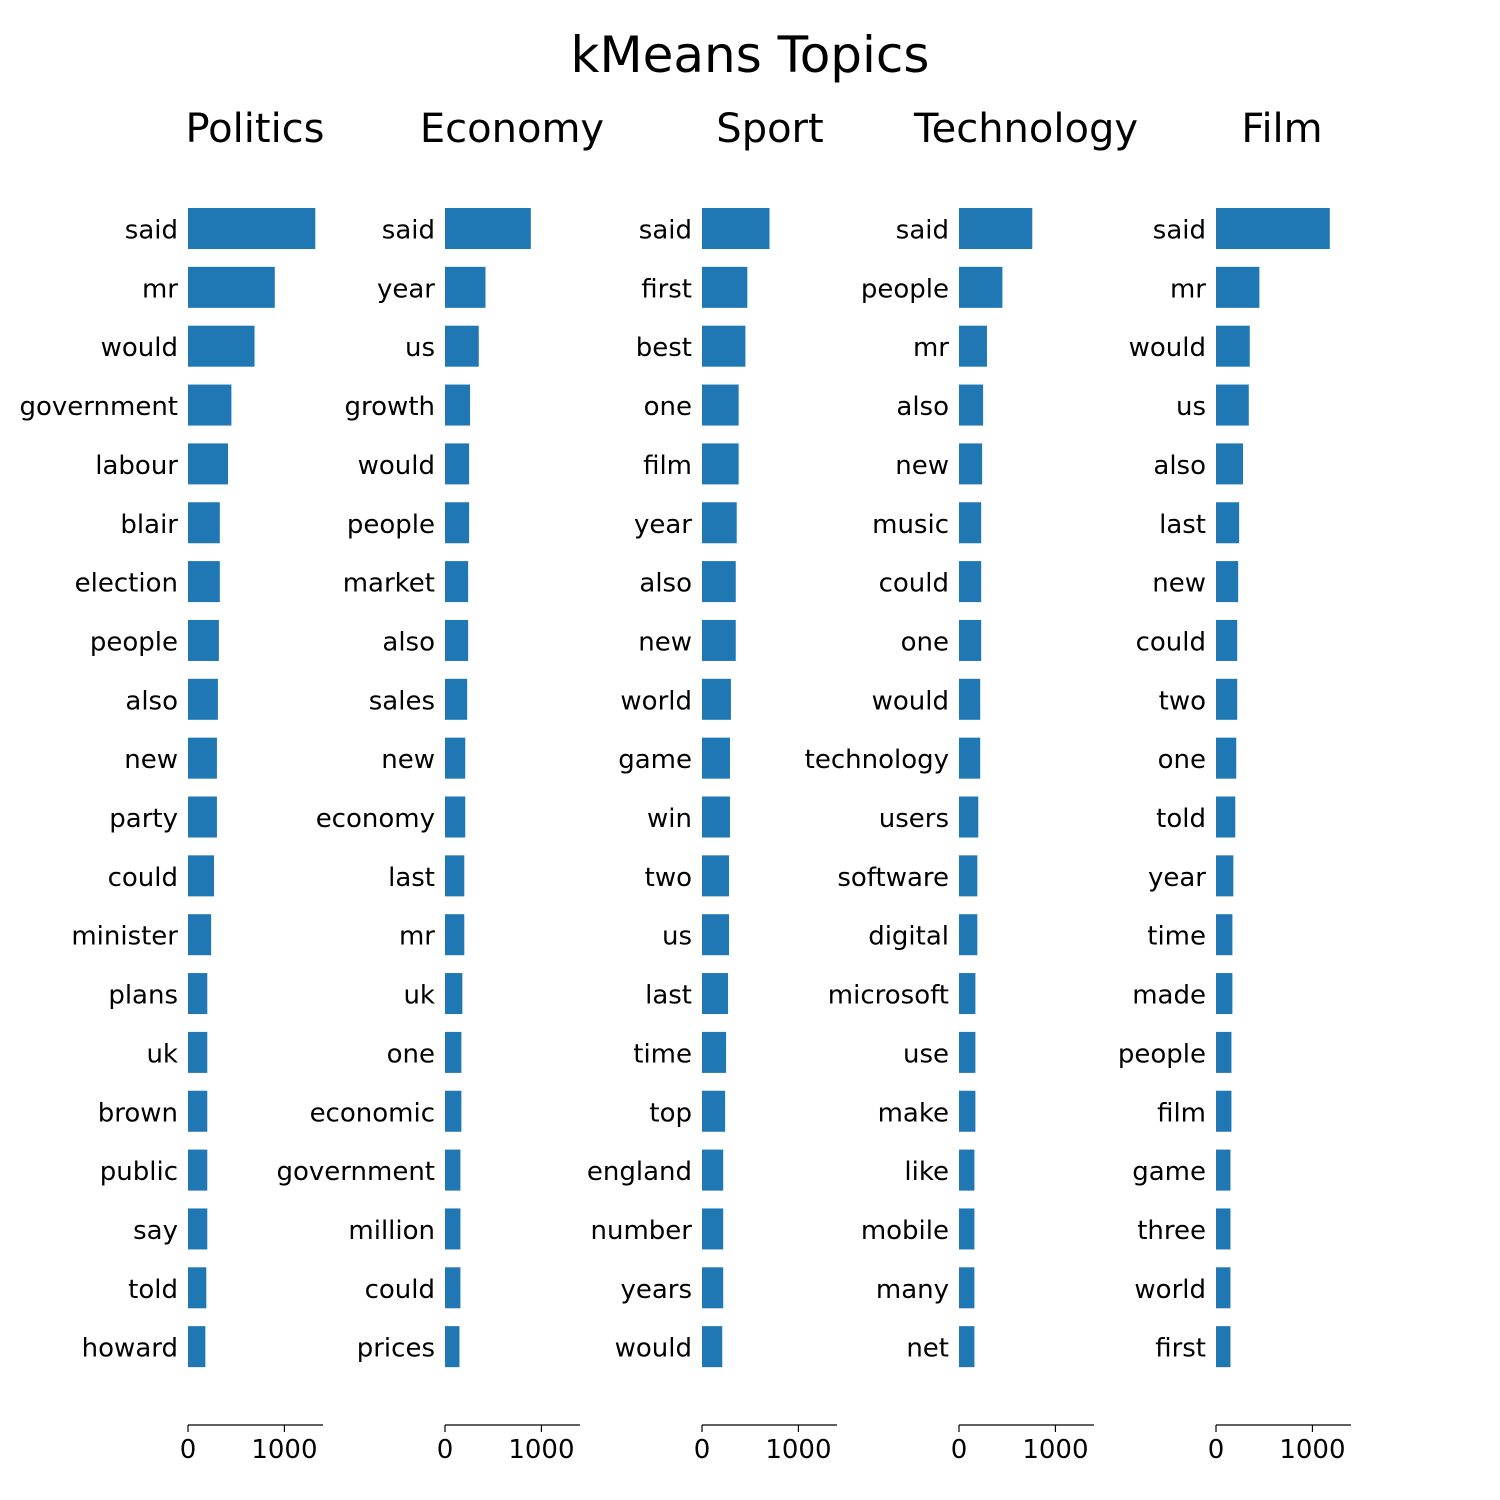 This screenshot has width=1500, height=1500. I want to click on category-label: government, so click(98, 407).